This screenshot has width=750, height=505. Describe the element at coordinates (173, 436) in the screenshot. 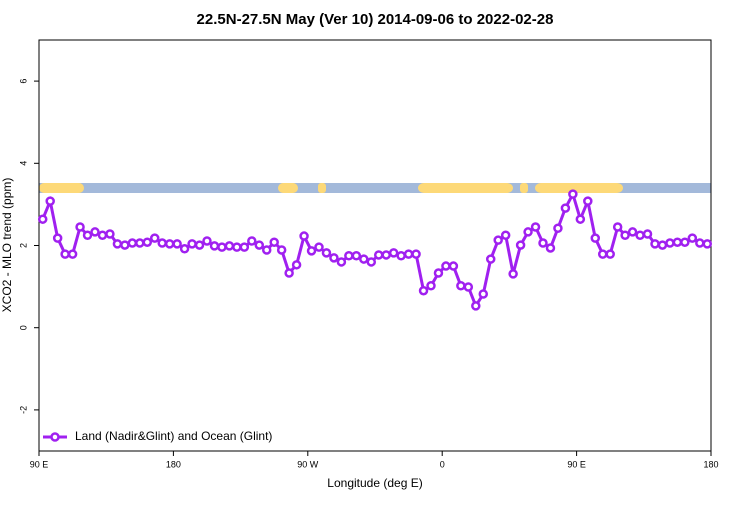

I see `legend-label: Land (Nadir&Glint) and Ocean (Glint)` at that location.